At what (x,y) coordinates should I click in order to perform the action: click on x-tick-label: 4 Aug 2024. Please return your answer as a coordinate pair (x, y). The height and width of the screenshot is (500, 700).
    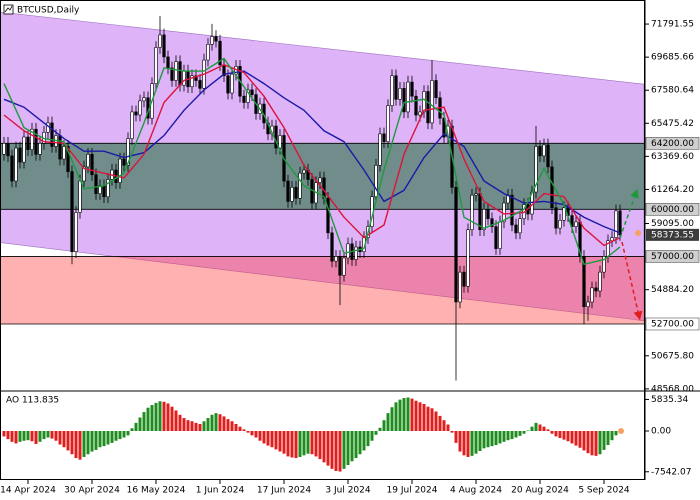
    Looking at the image, I should click on (476, 491).